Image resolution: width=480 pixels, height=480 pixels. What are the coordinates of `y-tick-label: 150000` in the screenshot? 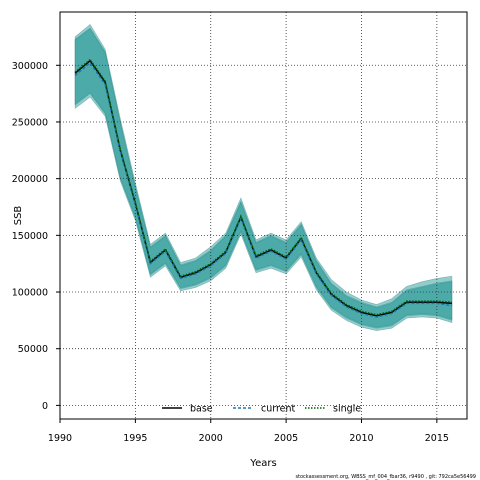 It's located at (30, 236).